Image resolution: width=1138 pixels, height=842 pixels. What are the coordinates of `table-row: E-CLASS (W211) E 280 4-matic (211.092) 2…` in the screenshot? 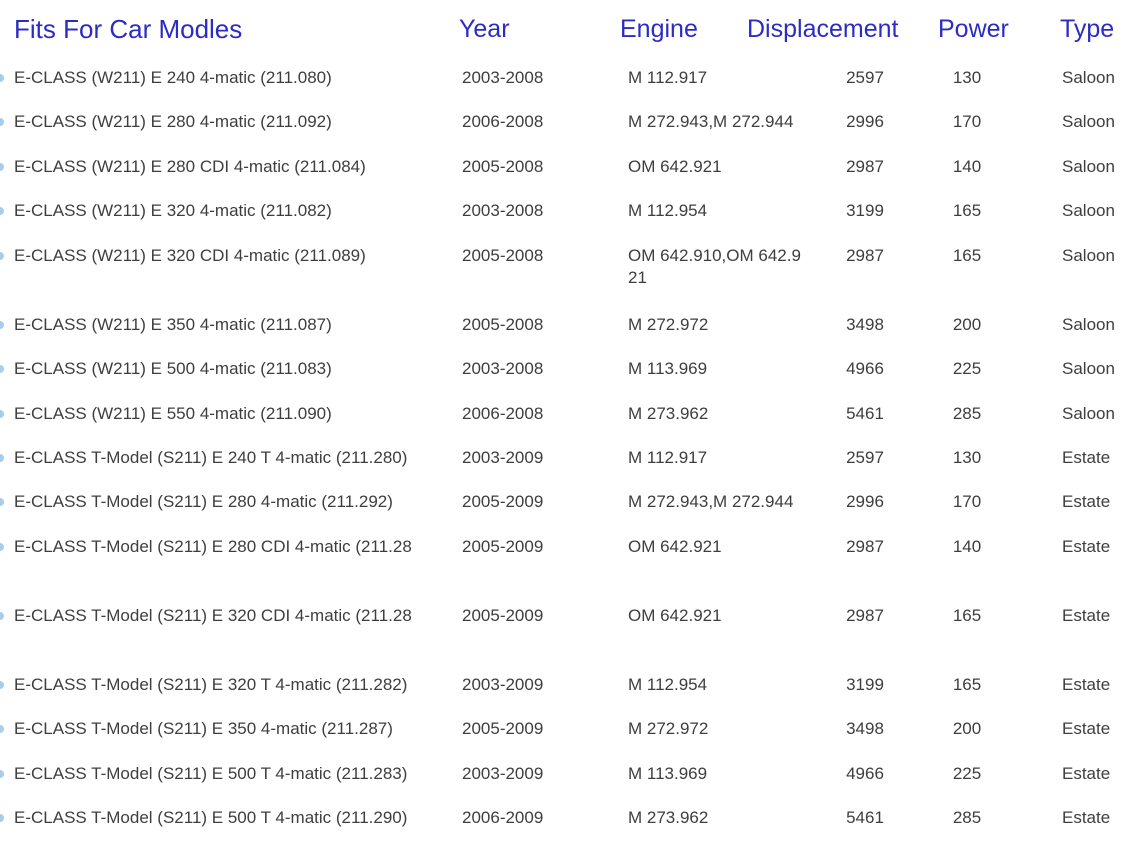 It's located at (569, 122).